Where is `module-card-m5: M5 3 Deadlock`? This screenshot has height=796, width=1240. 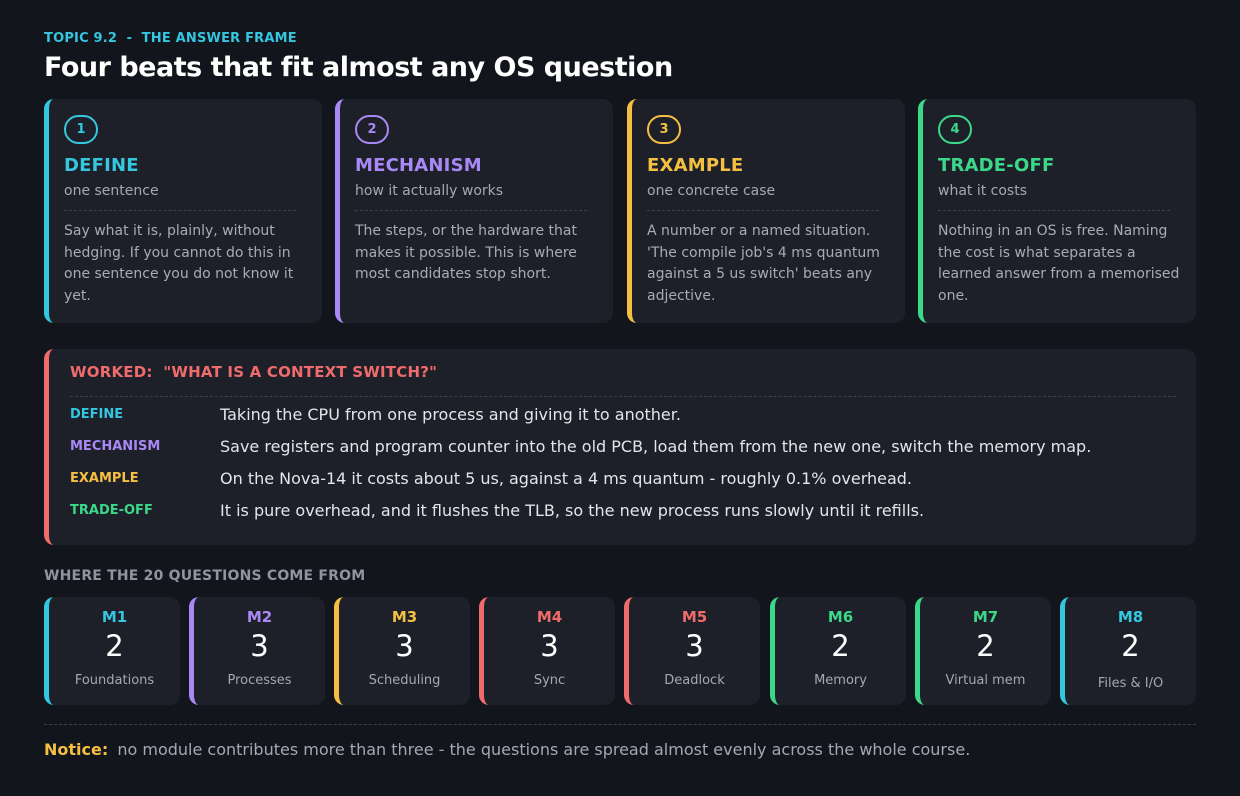 module-card-m5: M5 3 Deadlock is located at coordinates (692, 651).